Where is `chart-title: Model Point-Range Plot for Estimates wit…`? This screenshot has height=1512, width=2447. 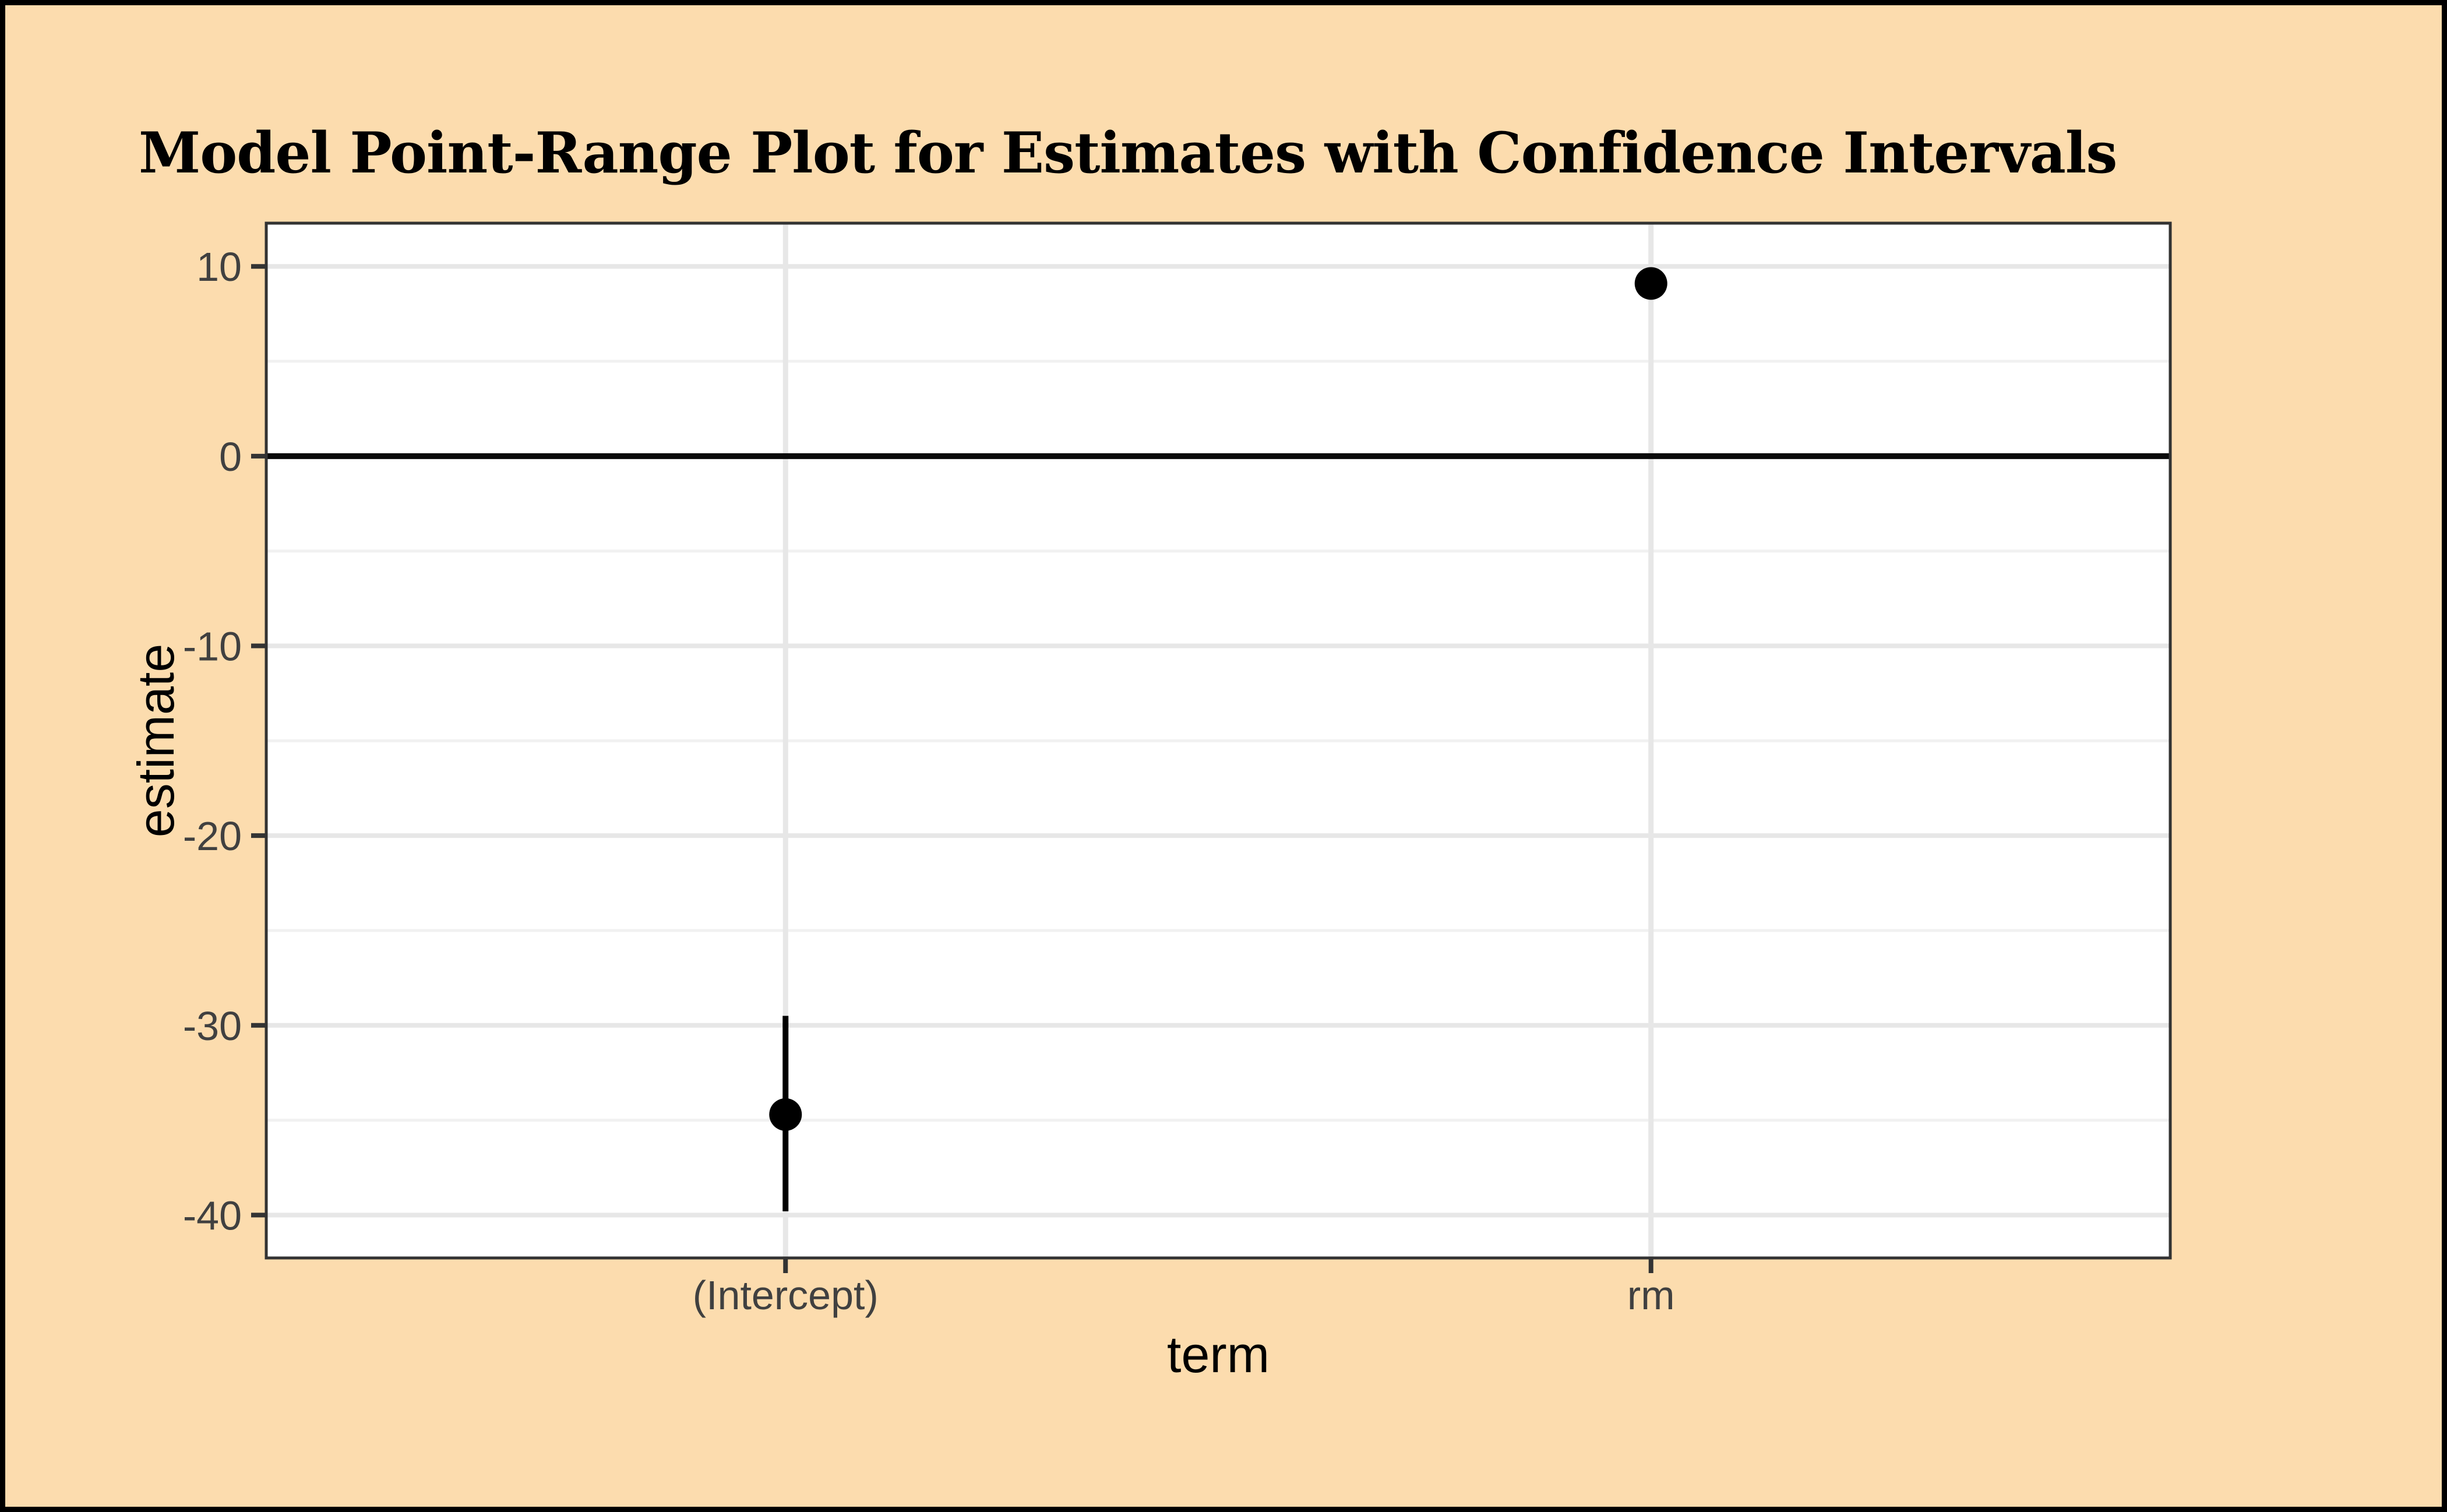 chart-title: Model Point-Range Plot for Estimates wit… is located at coordinates (1128, 153).